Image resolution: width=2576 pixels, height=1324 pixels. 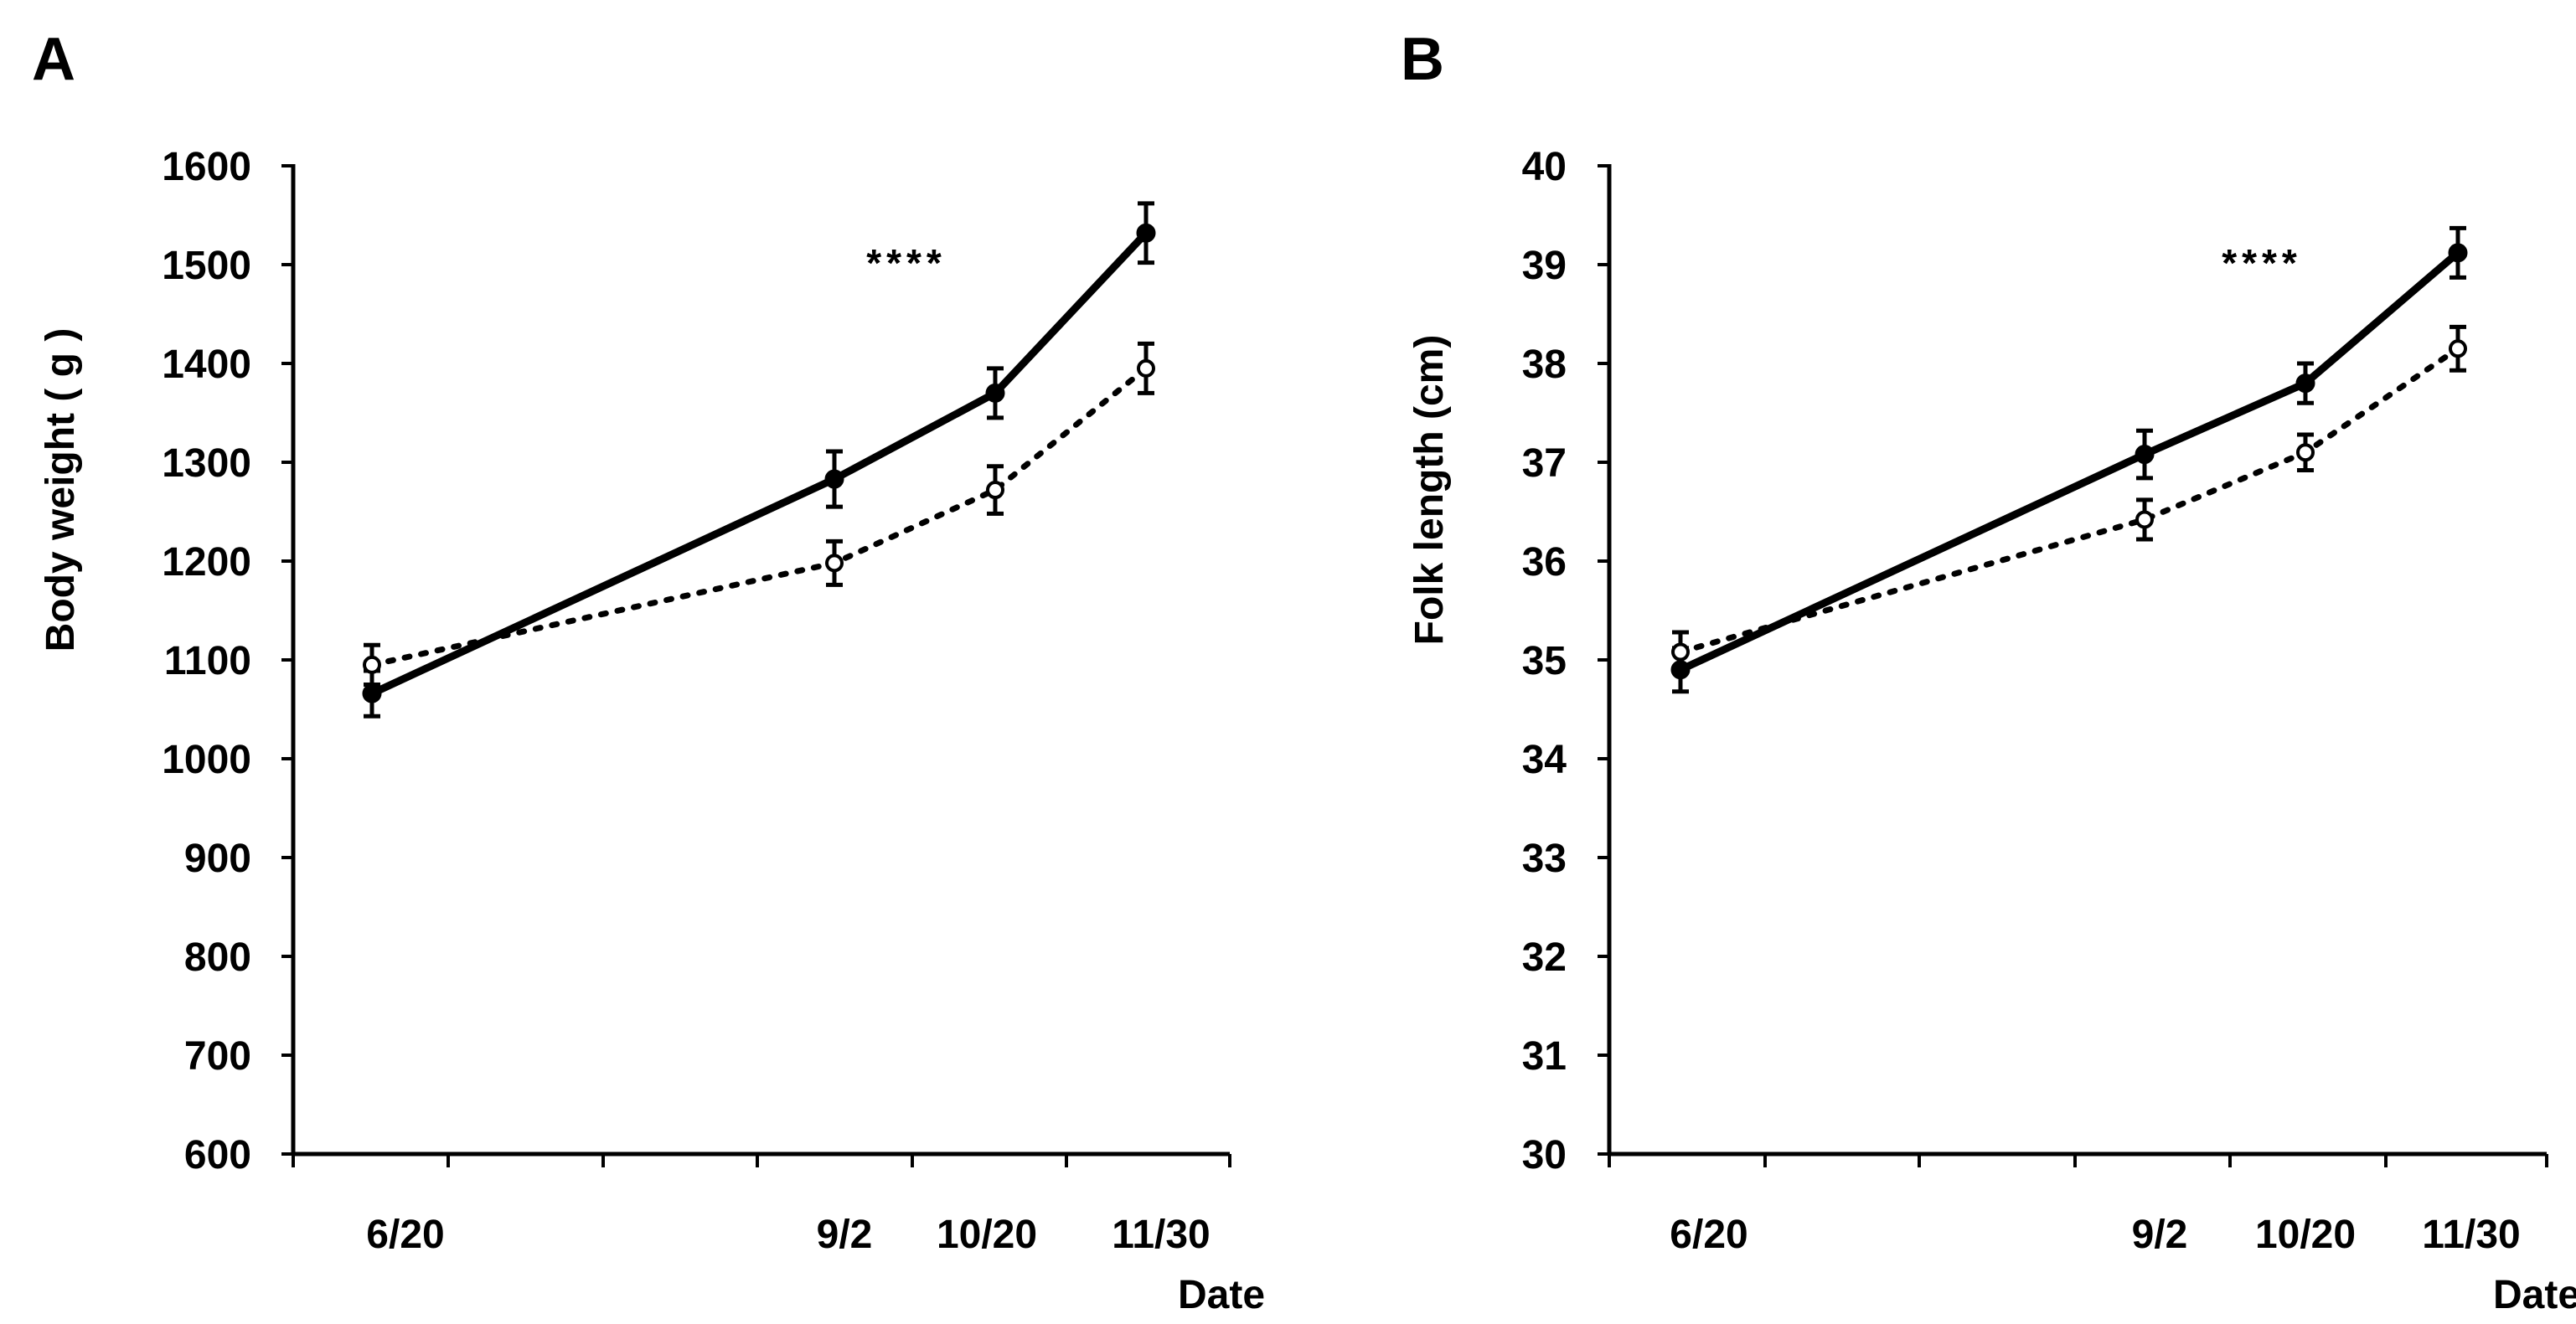 I want to click on y-tick-label: 33, so click(x=1544, y=859).